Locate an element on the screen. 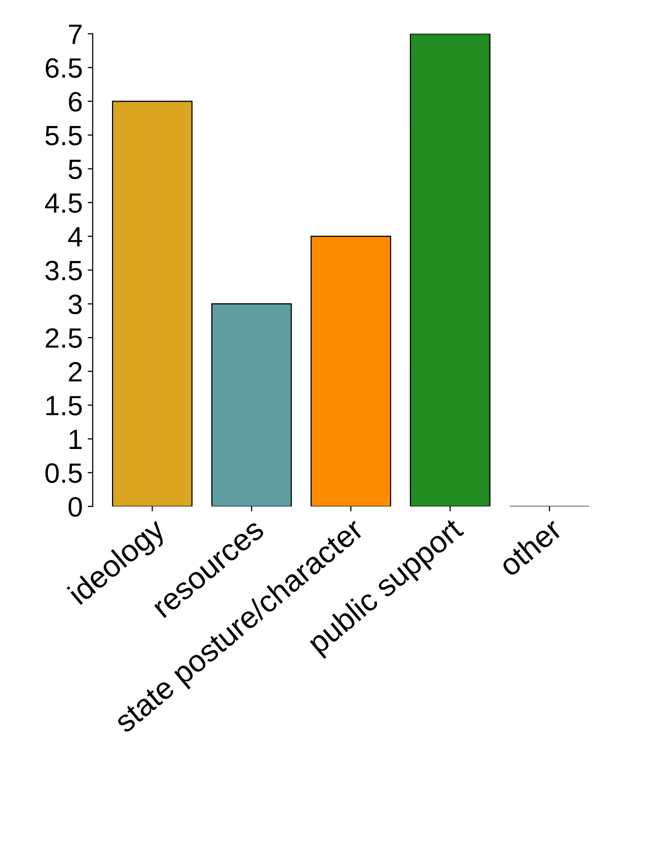  y-tick-label: 1.5 is located at coordinates (64, 406).